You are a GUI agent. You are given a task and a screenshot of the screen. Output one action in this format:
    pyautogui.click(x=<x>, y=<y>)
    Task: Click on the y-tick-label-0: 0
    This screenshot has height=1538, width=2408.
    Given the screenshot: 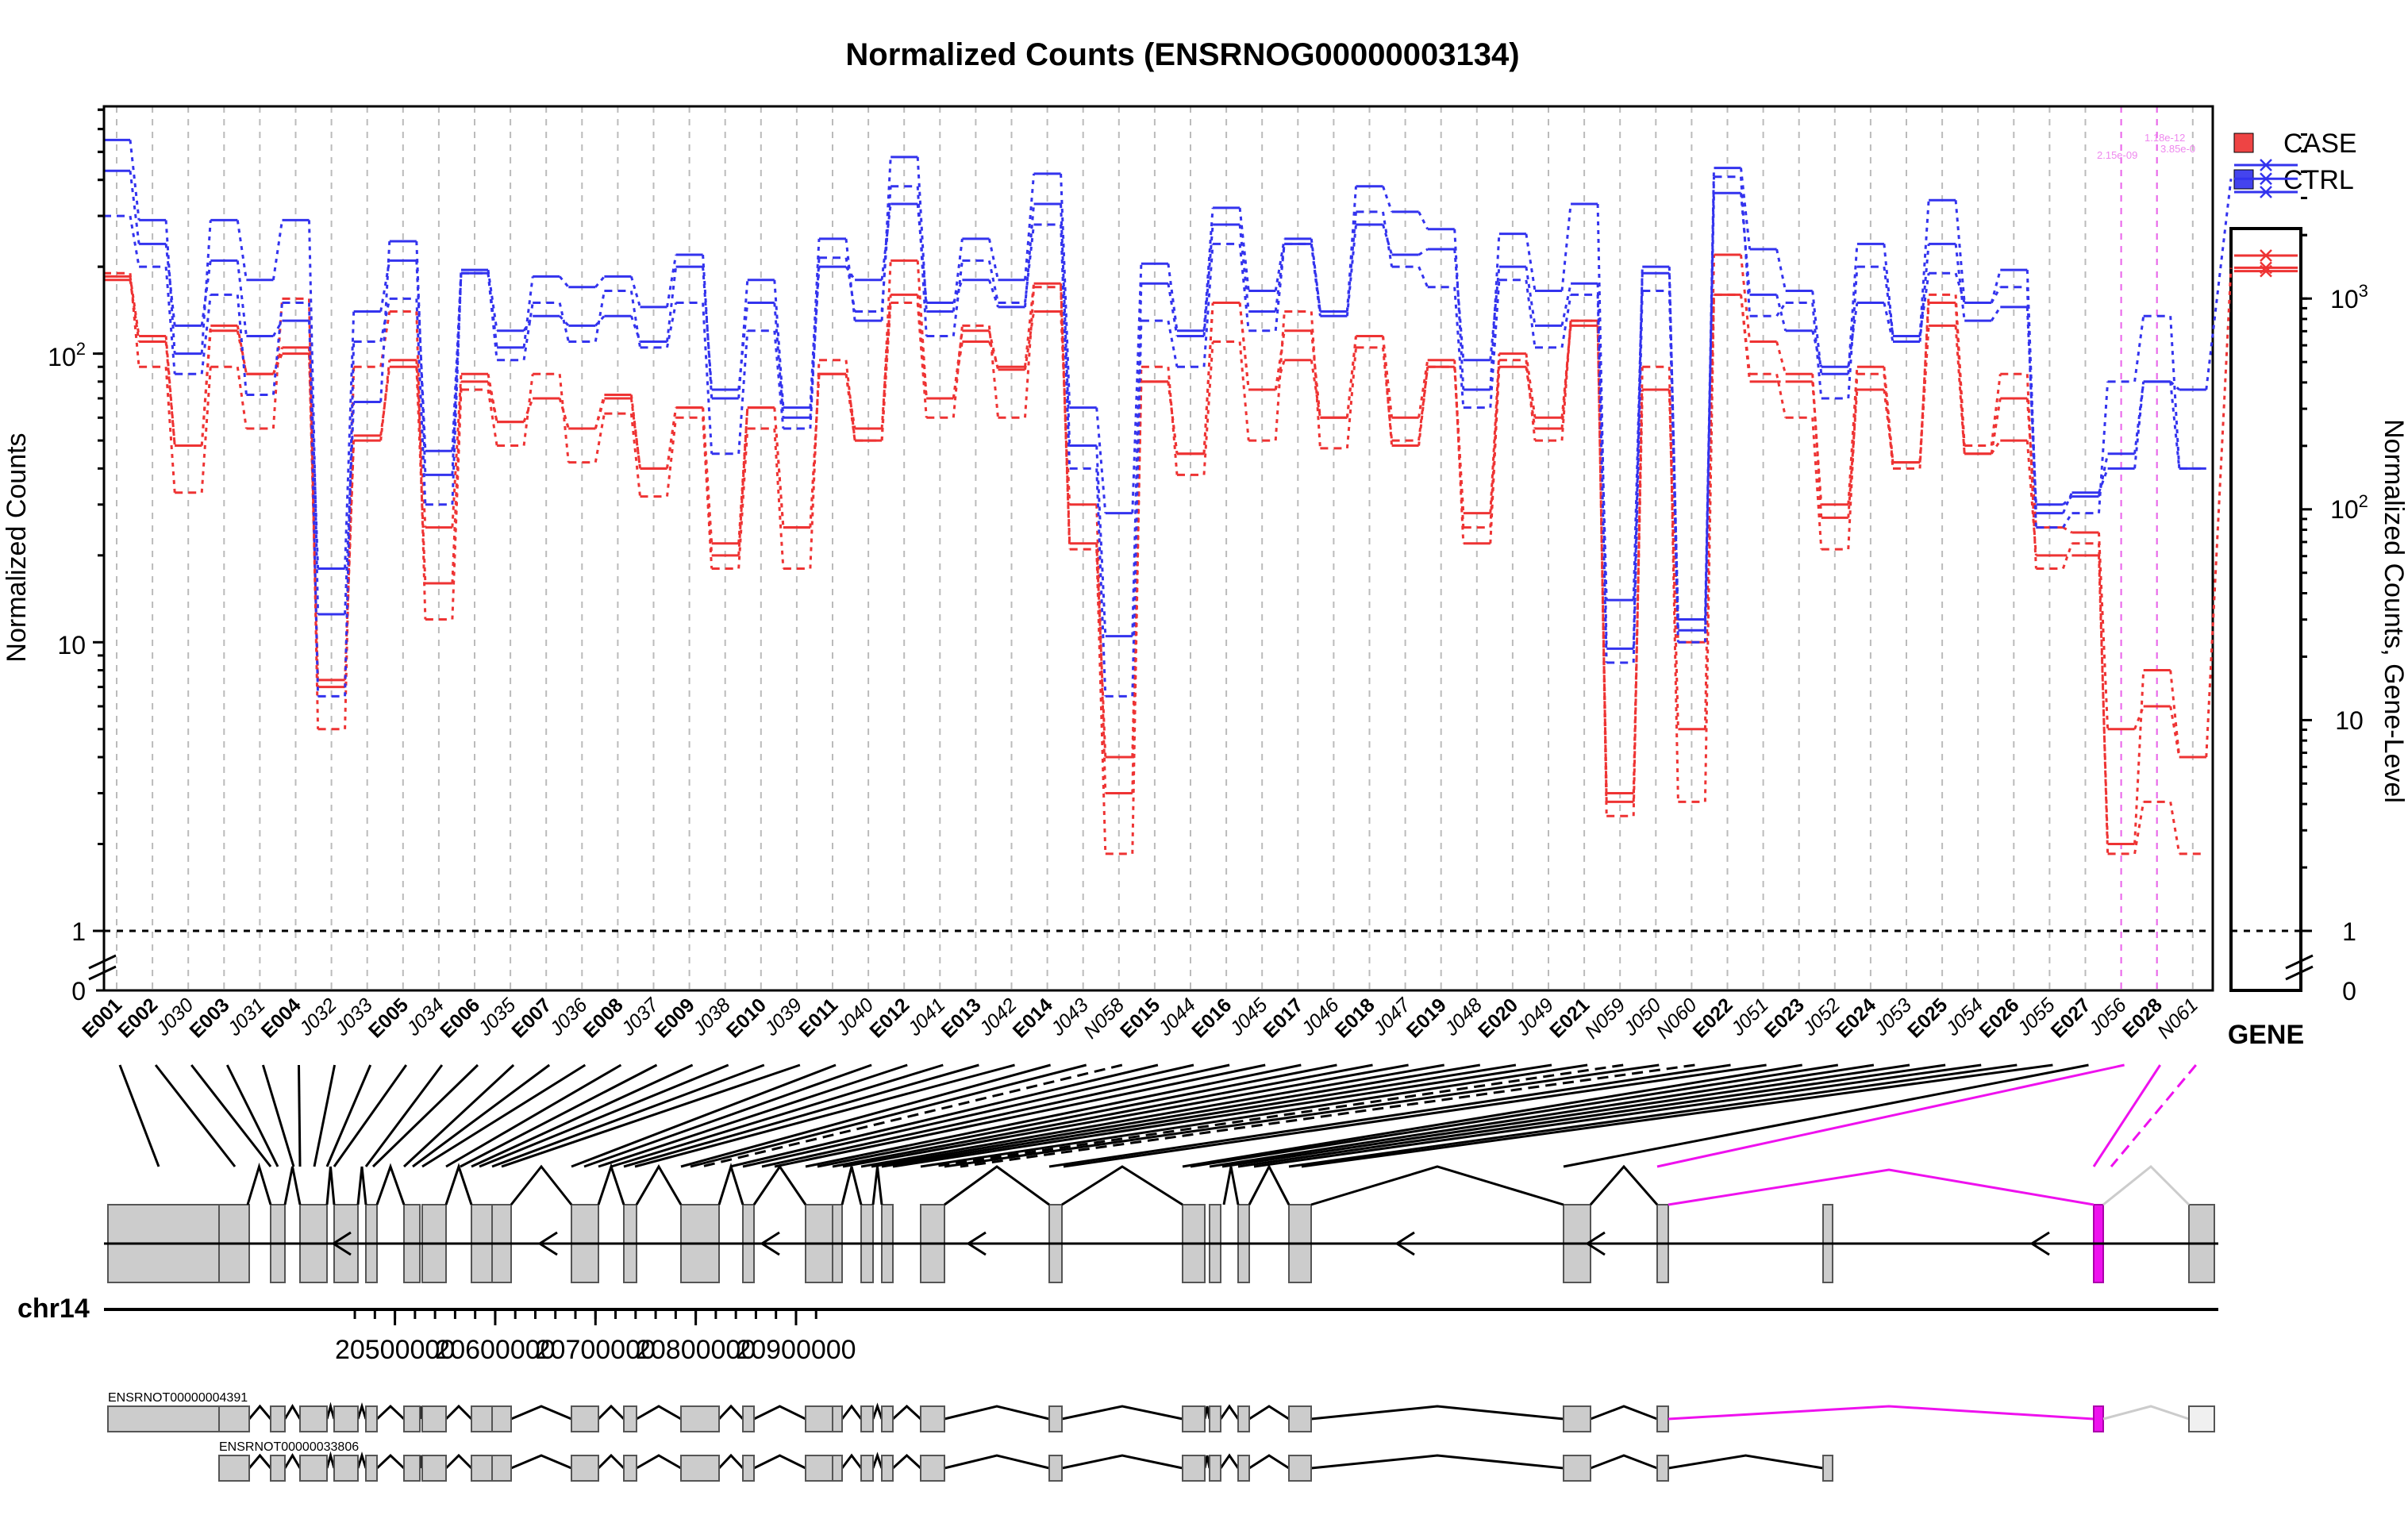 What is the action you would take?
    pyautogui.click(x=78, y=991)
    